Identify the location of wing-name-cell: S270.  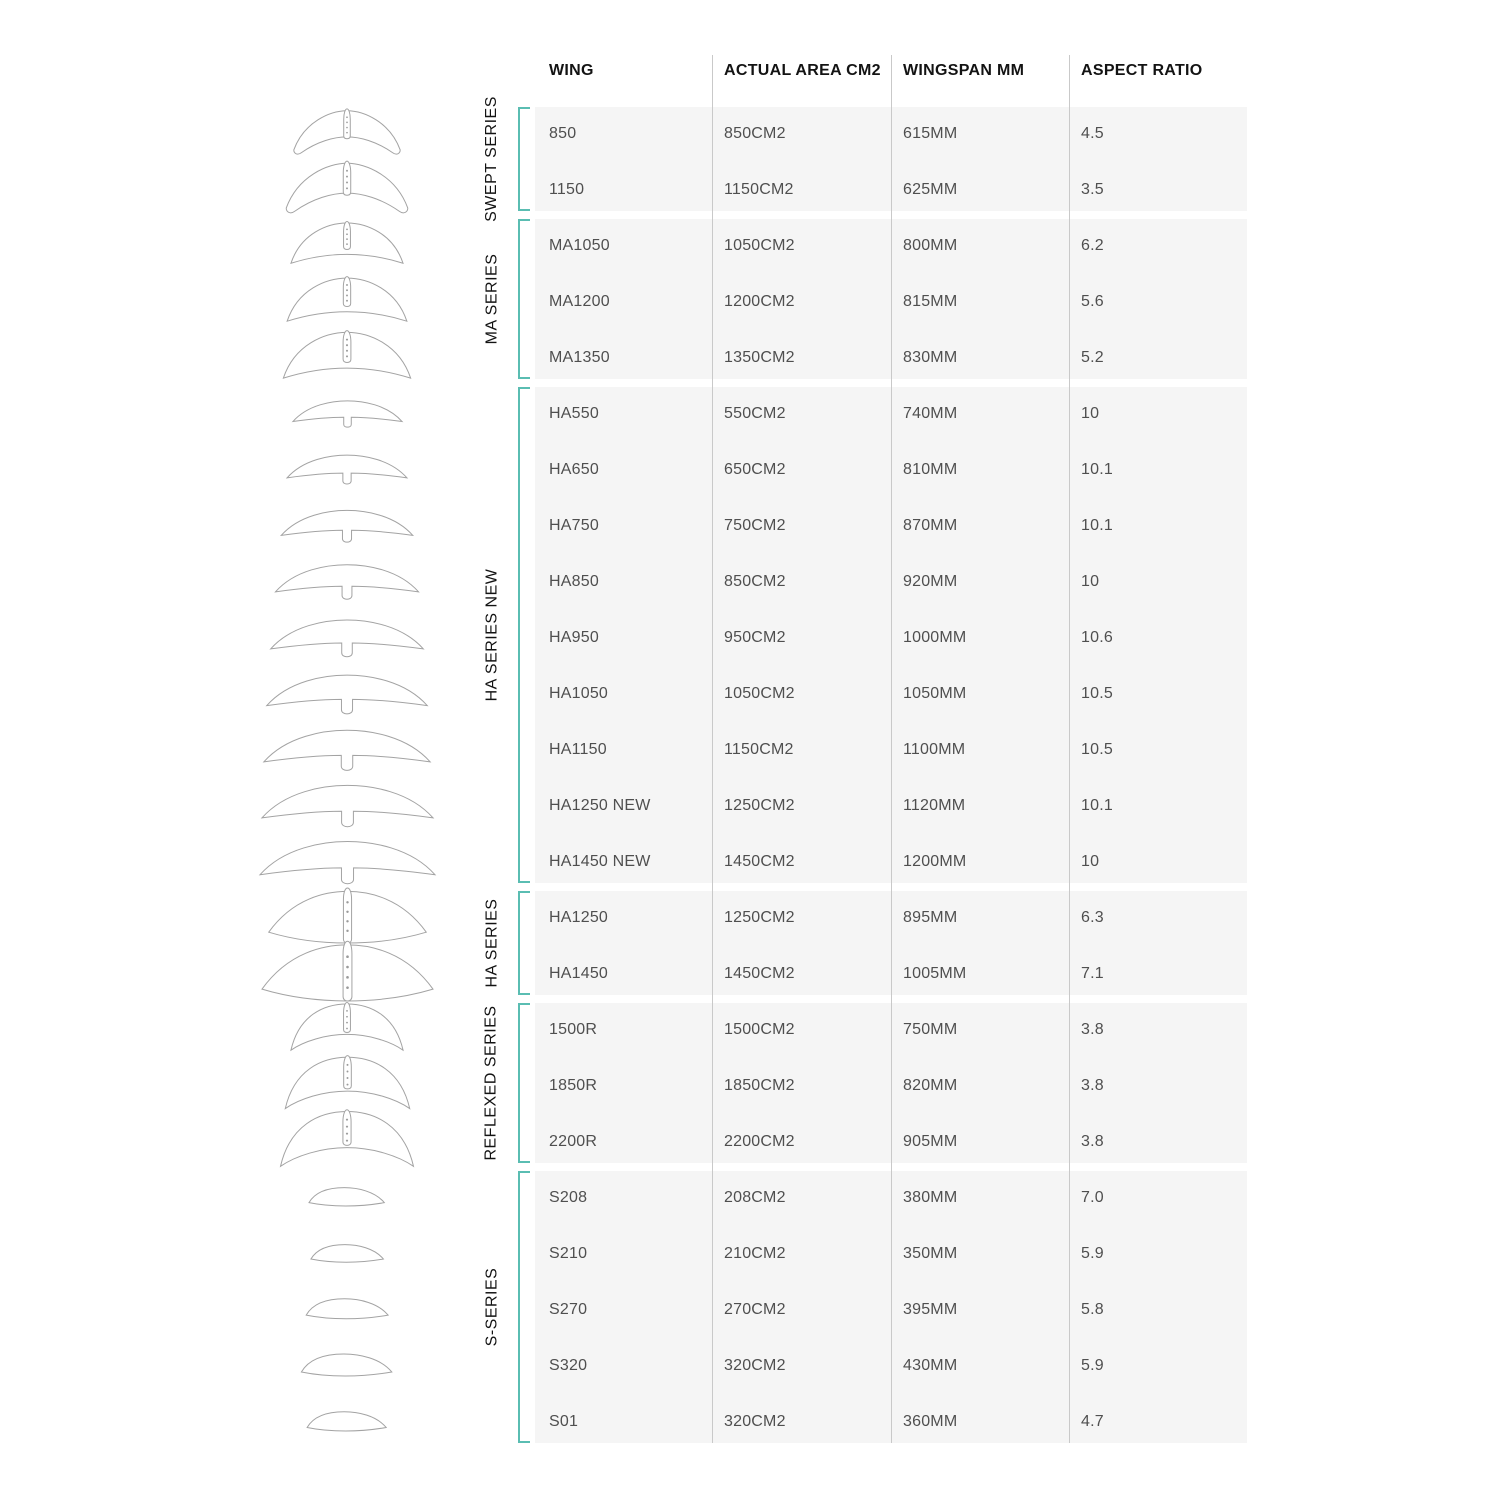
(568, 1309).